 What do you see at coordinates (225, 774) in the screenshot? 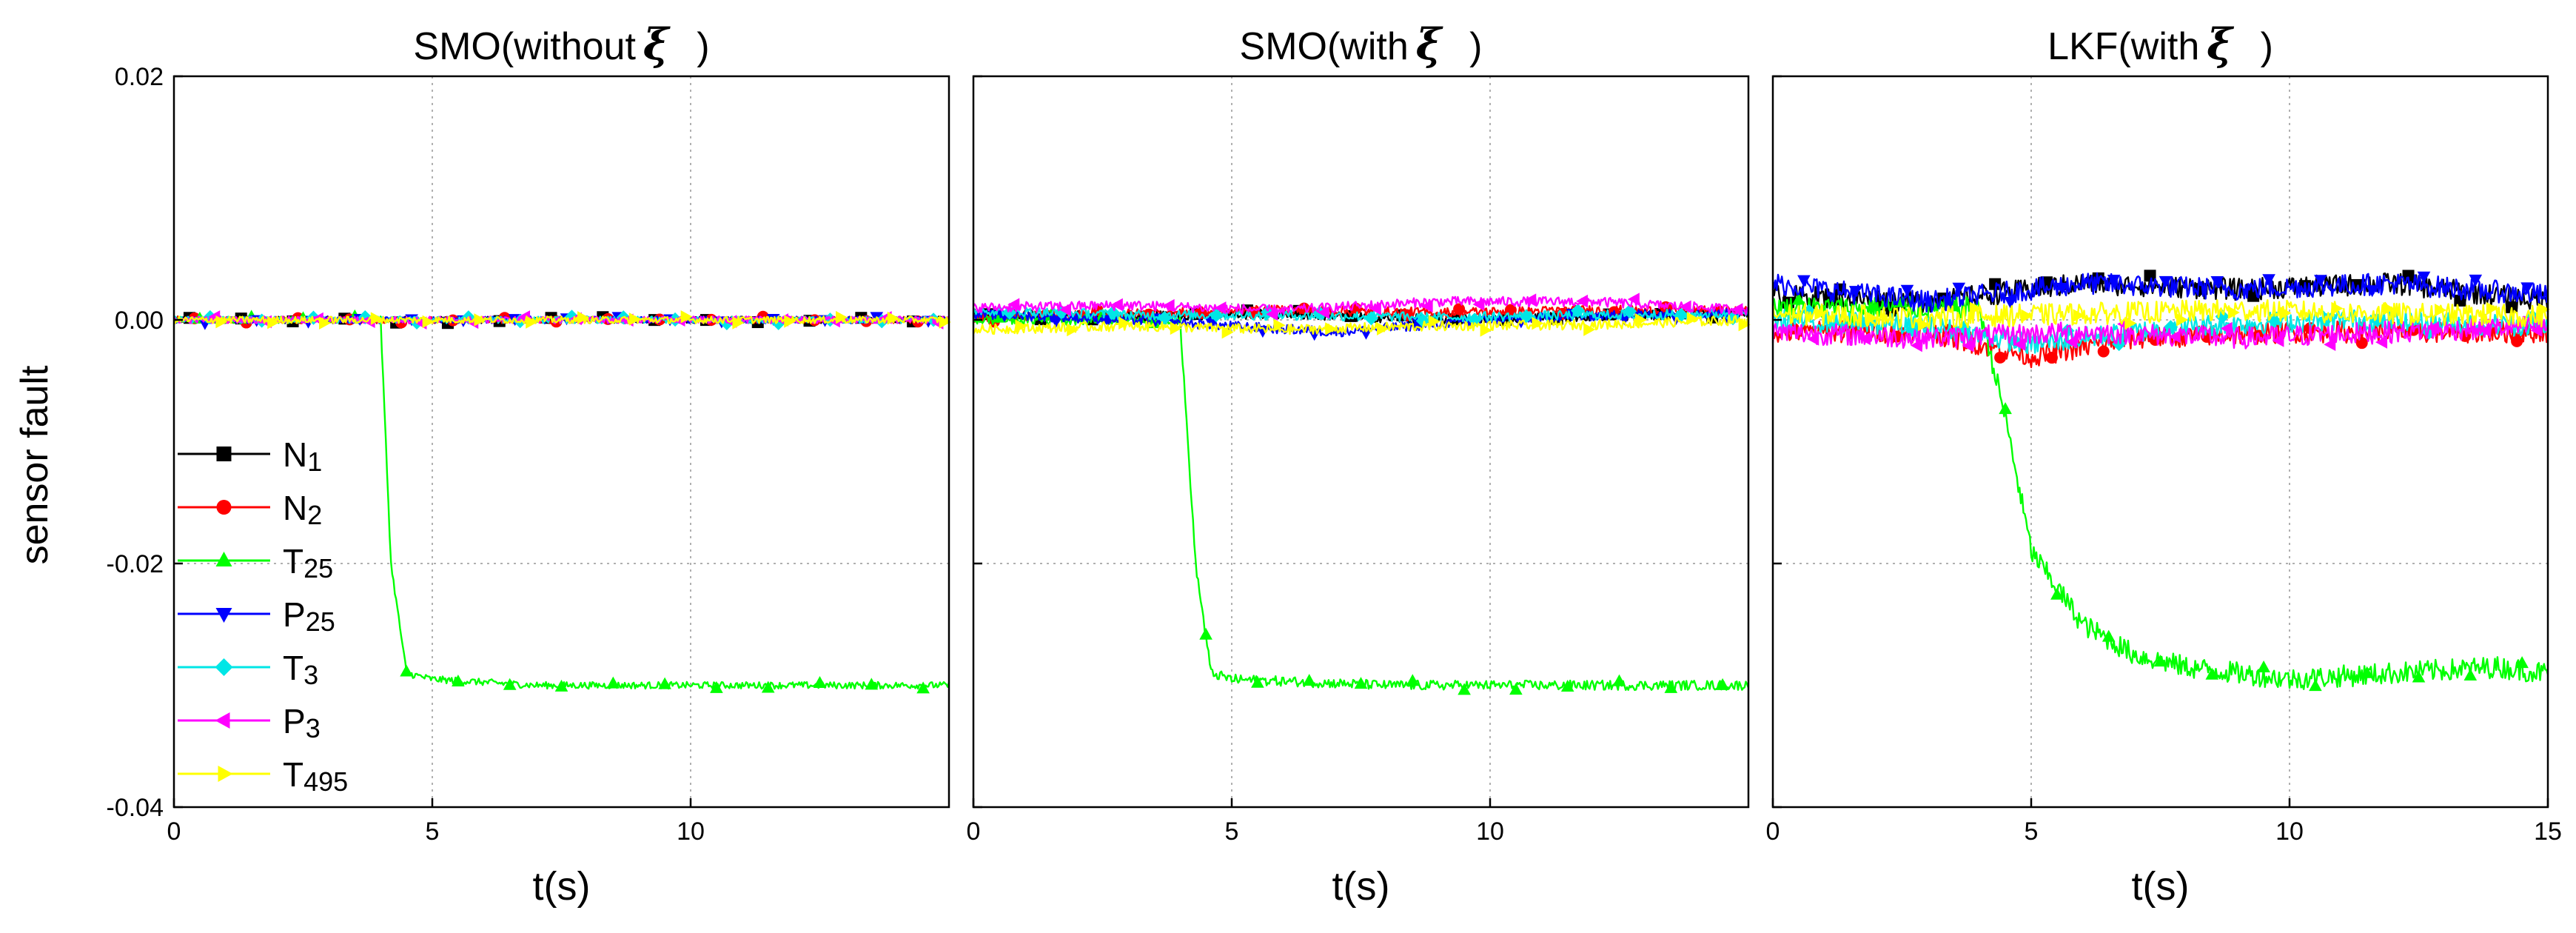
I see `legend-marker-T495` at bounding box center [225, 774].